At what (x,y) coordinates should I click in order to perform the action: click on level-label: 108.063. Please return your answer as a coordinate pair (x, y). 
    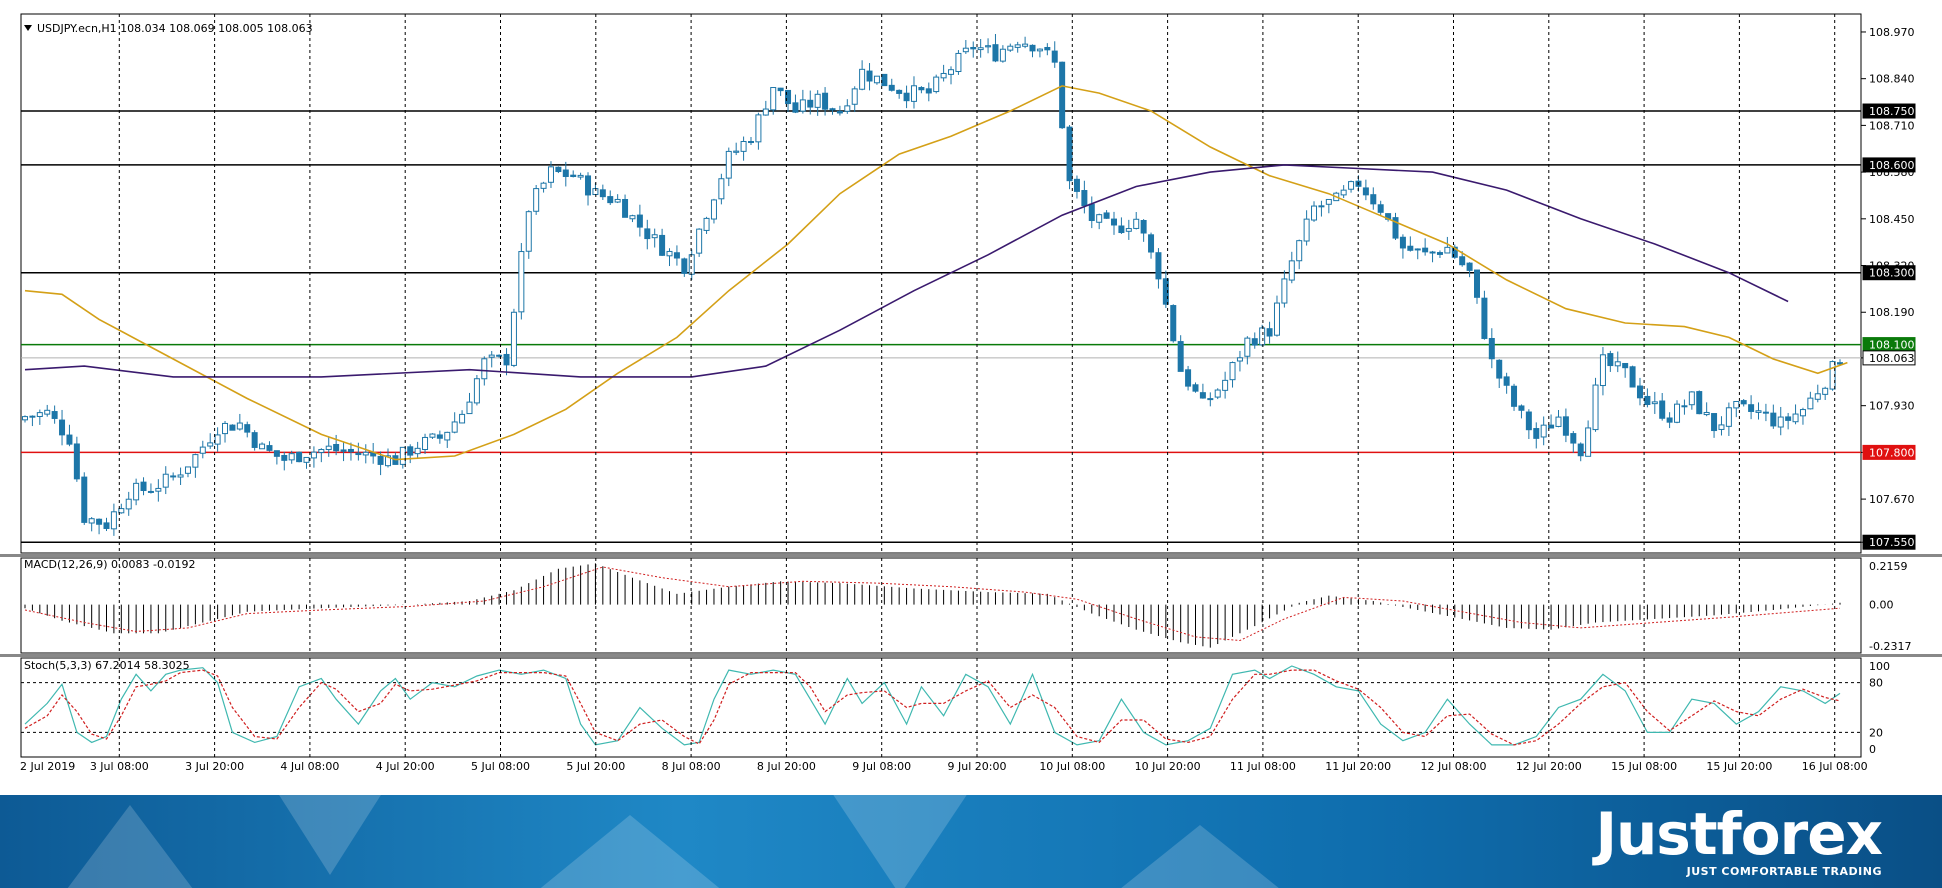
    Looking at the image, I should click on (1892, 358).